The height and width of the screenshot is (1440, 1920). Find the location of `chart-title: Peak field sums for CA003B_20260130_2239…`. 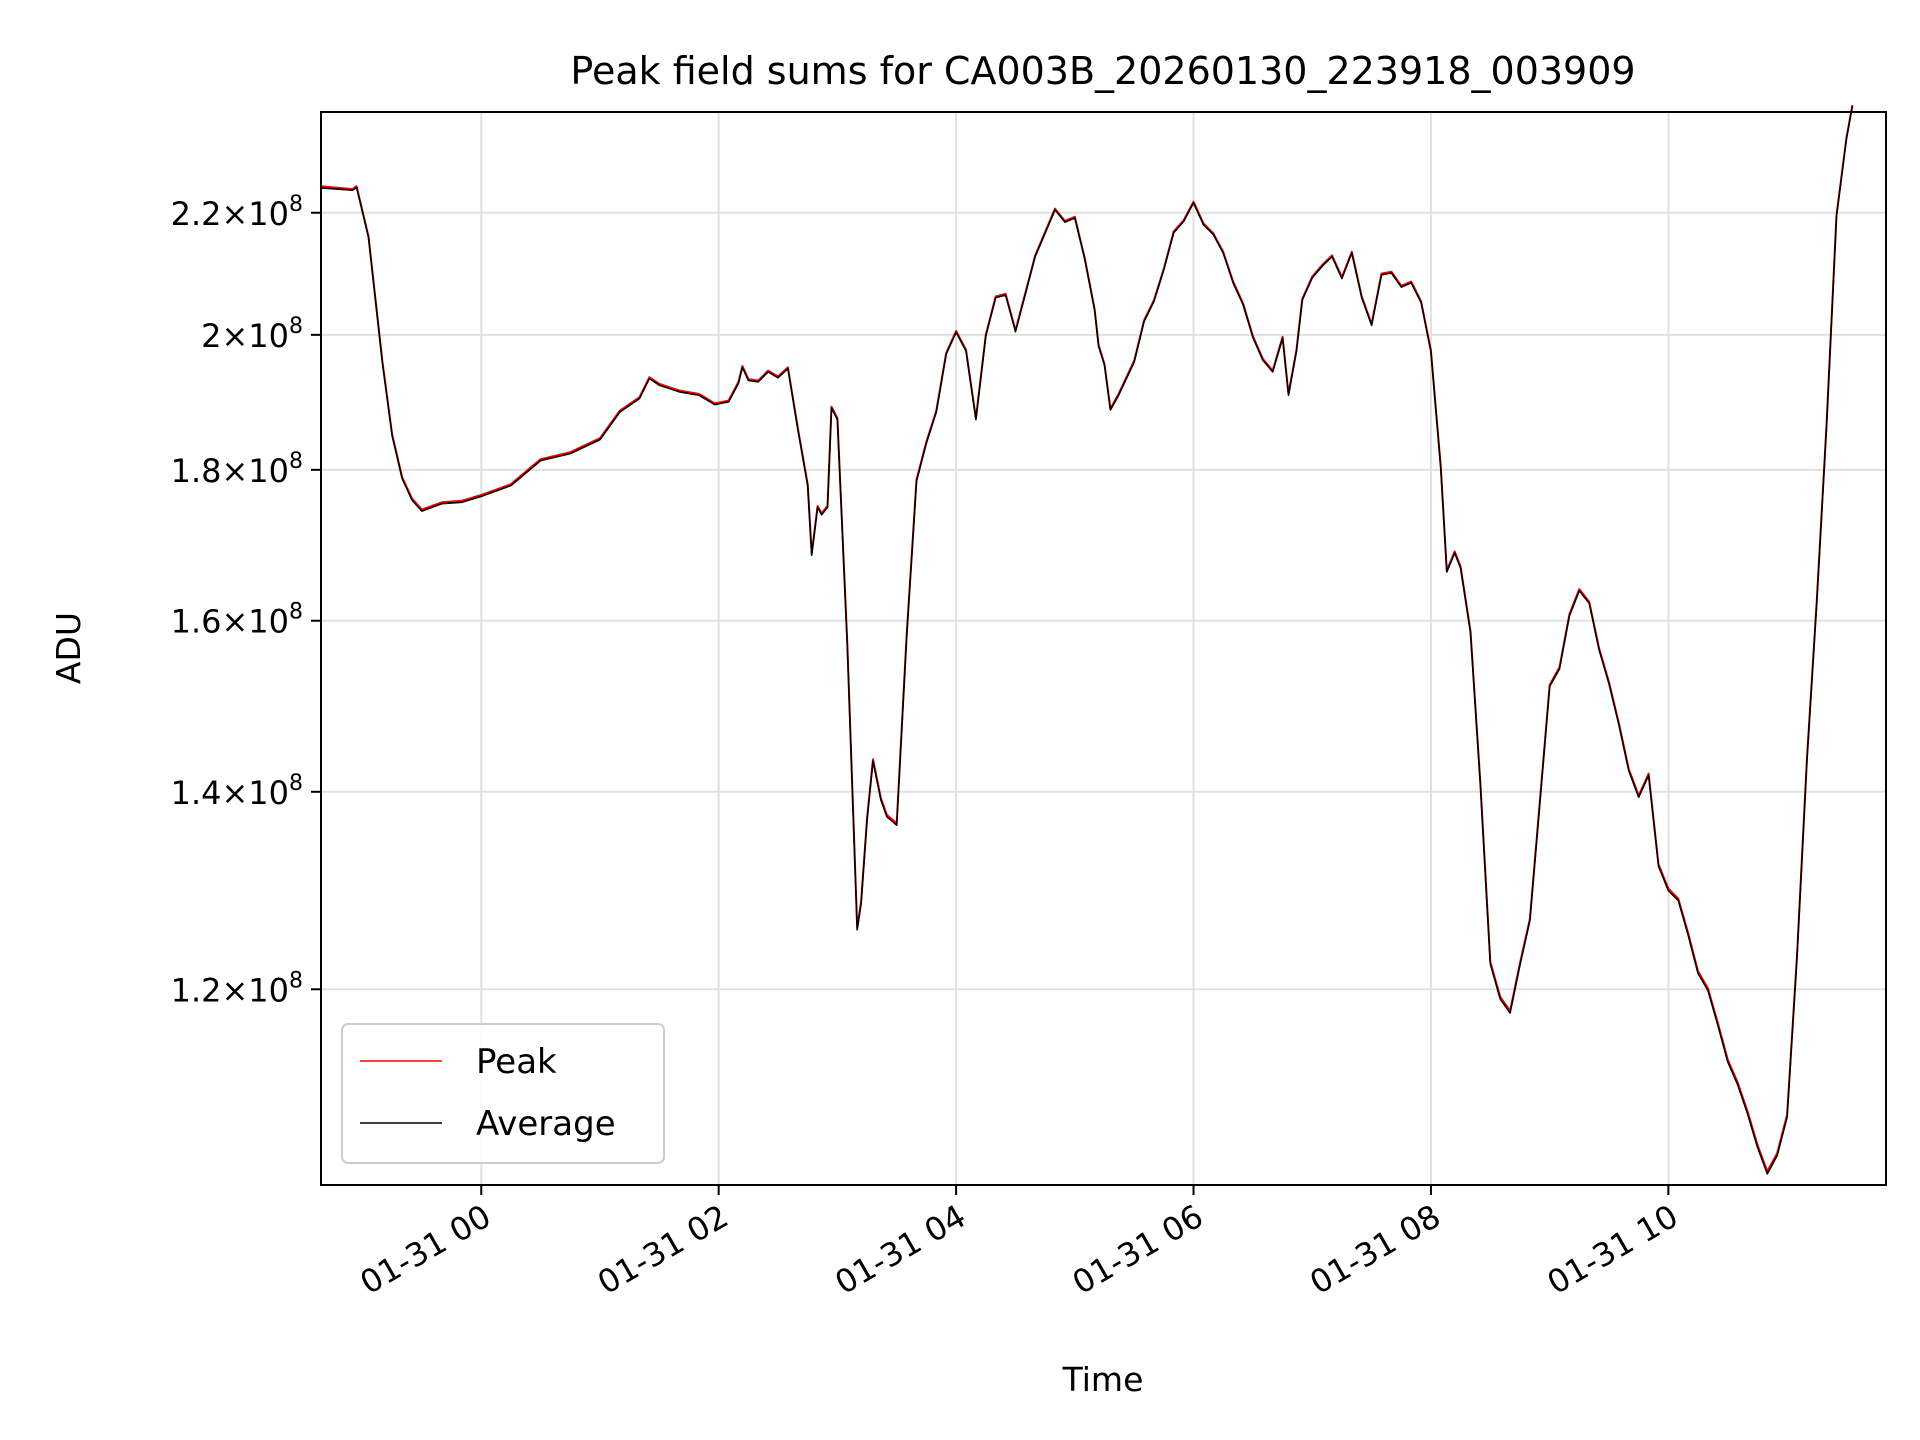

chart-title: Peak field sums for CA003B_20260130_2239… is located at coordinates (1102, 71).